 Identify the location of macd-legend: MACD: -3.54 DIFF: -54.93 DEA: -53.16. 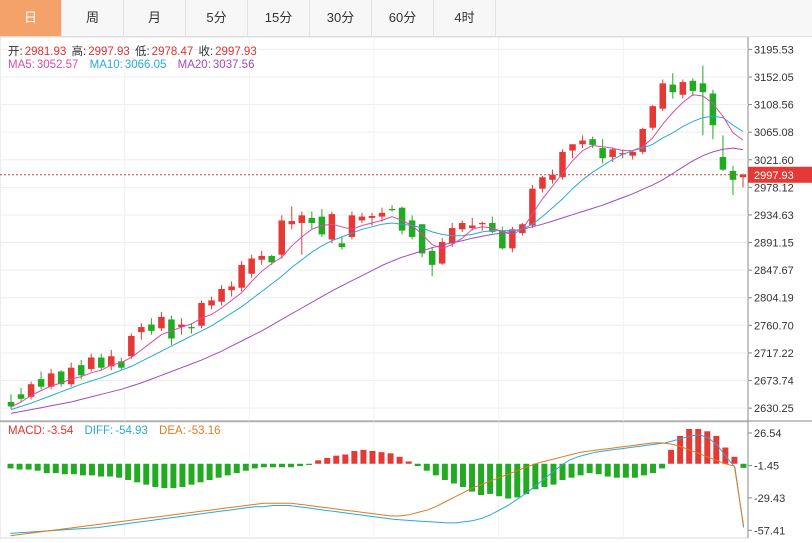
(115, 431).